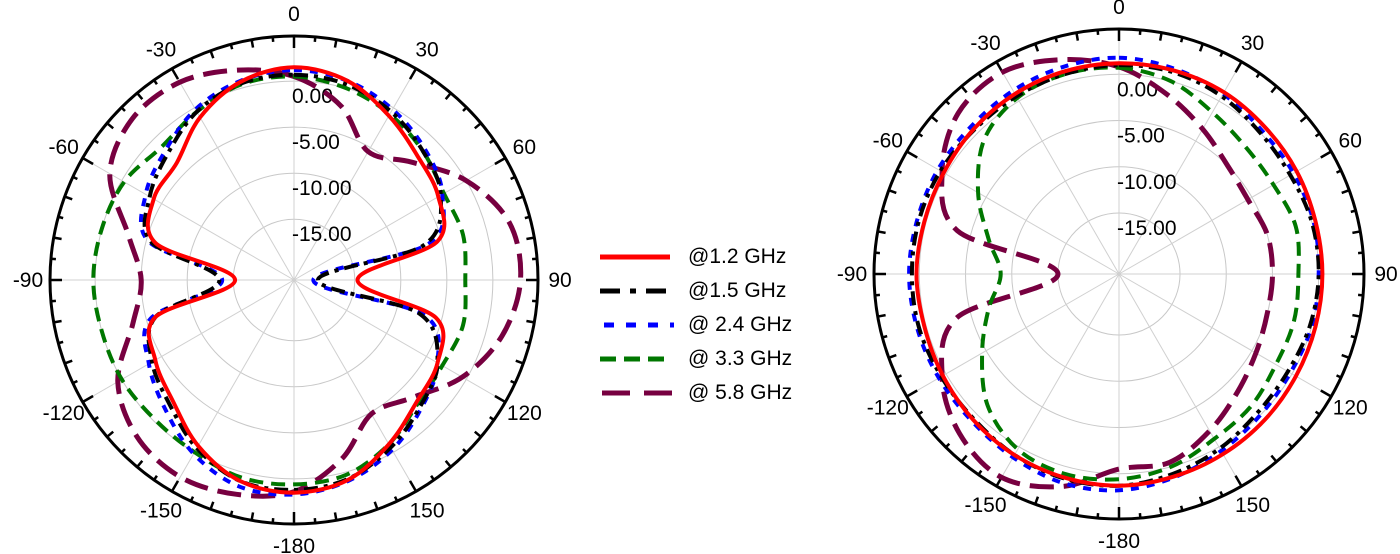 The width and height of the screenshot is (1400, 554). I want to click on legend-label: @ 2.4 GHz, so click(740, 324).